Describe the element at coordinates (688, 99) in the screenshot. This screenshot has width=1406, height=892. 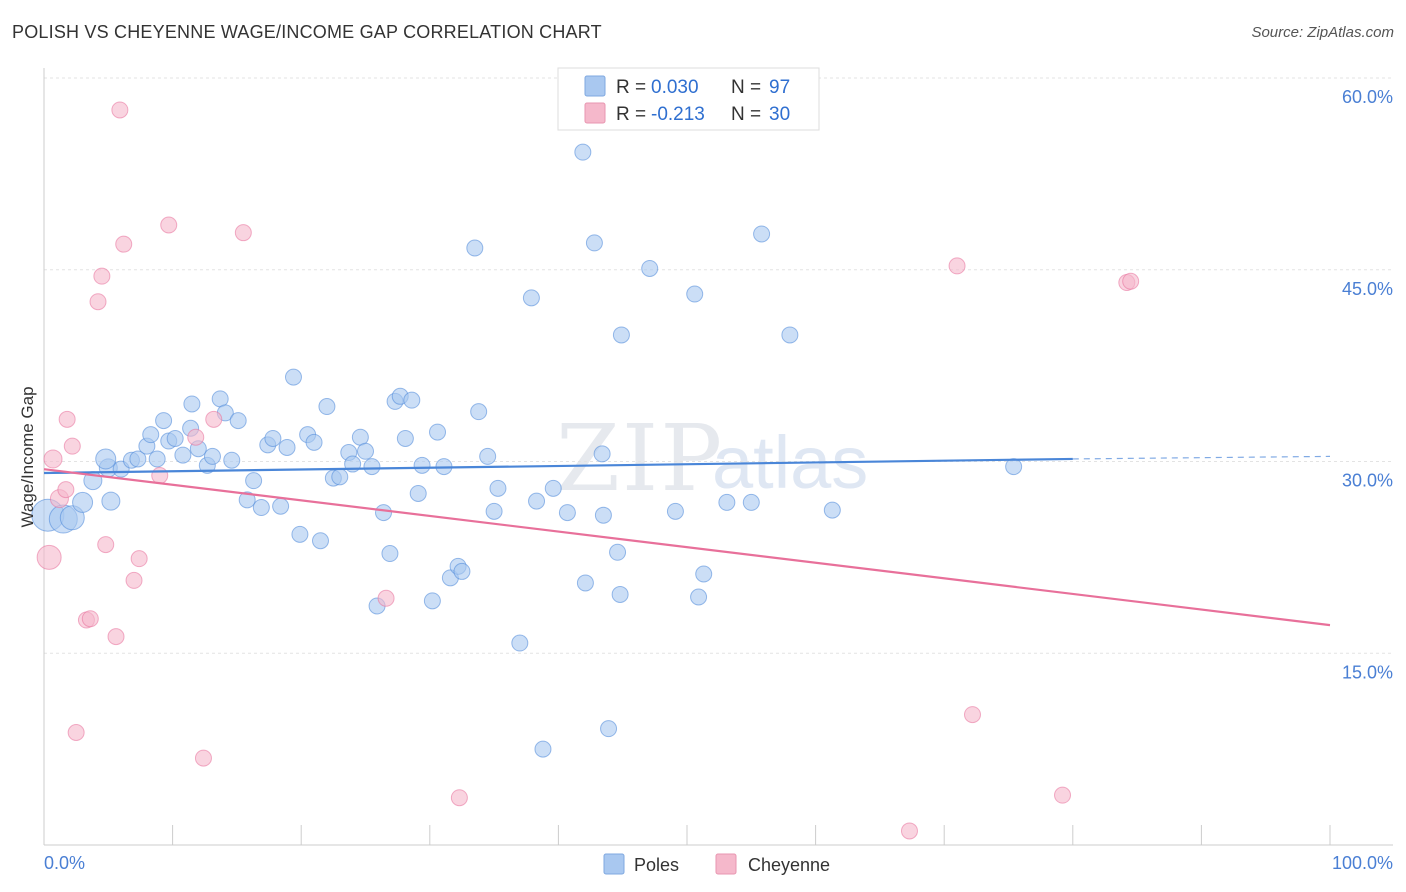
I see `legend-top: R = 0.030 N = 97 R = -0.213 N = 30` at that location.